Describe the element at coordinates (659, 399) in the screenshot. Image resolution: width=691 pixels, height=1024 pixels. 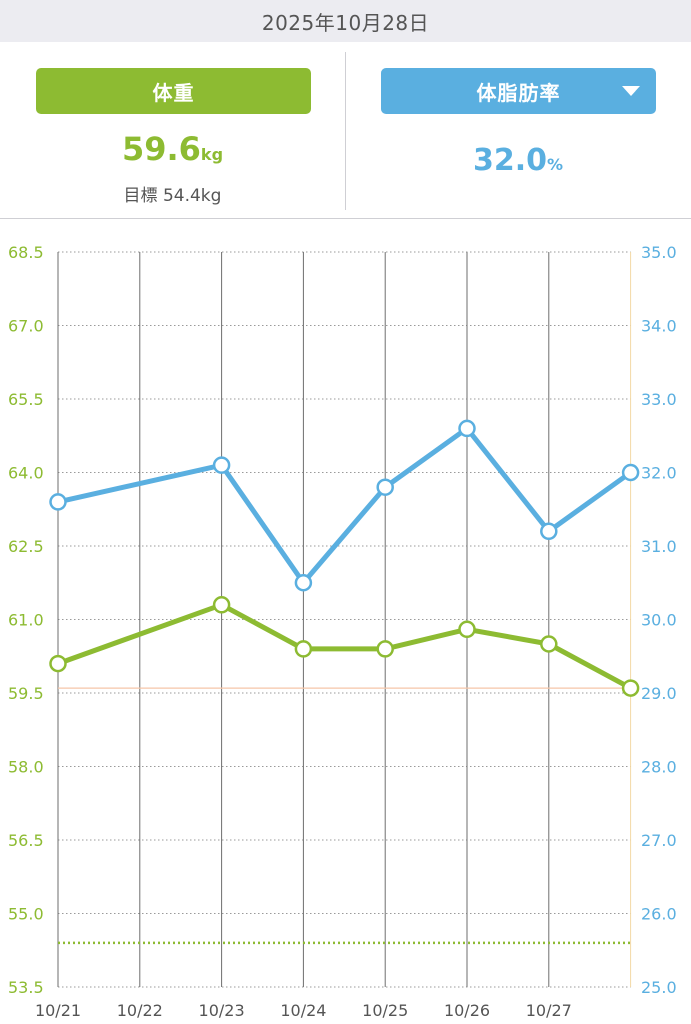
I see `y-right-tick-label: 33.0` at that location.